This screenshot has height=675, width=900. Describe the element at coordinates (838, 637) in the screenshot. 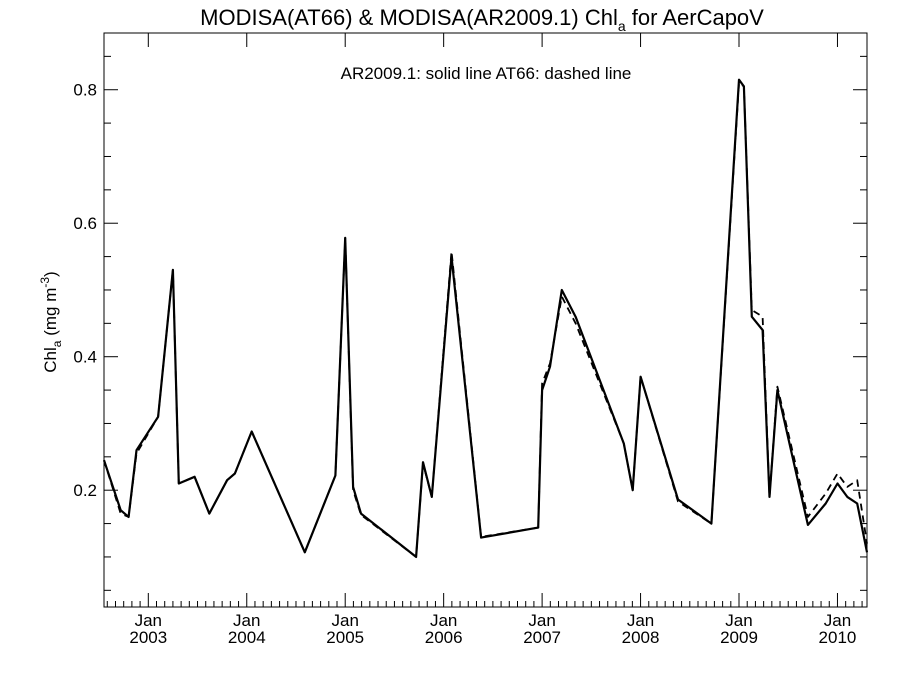

I see `x-tick-year: 2010` at that location.